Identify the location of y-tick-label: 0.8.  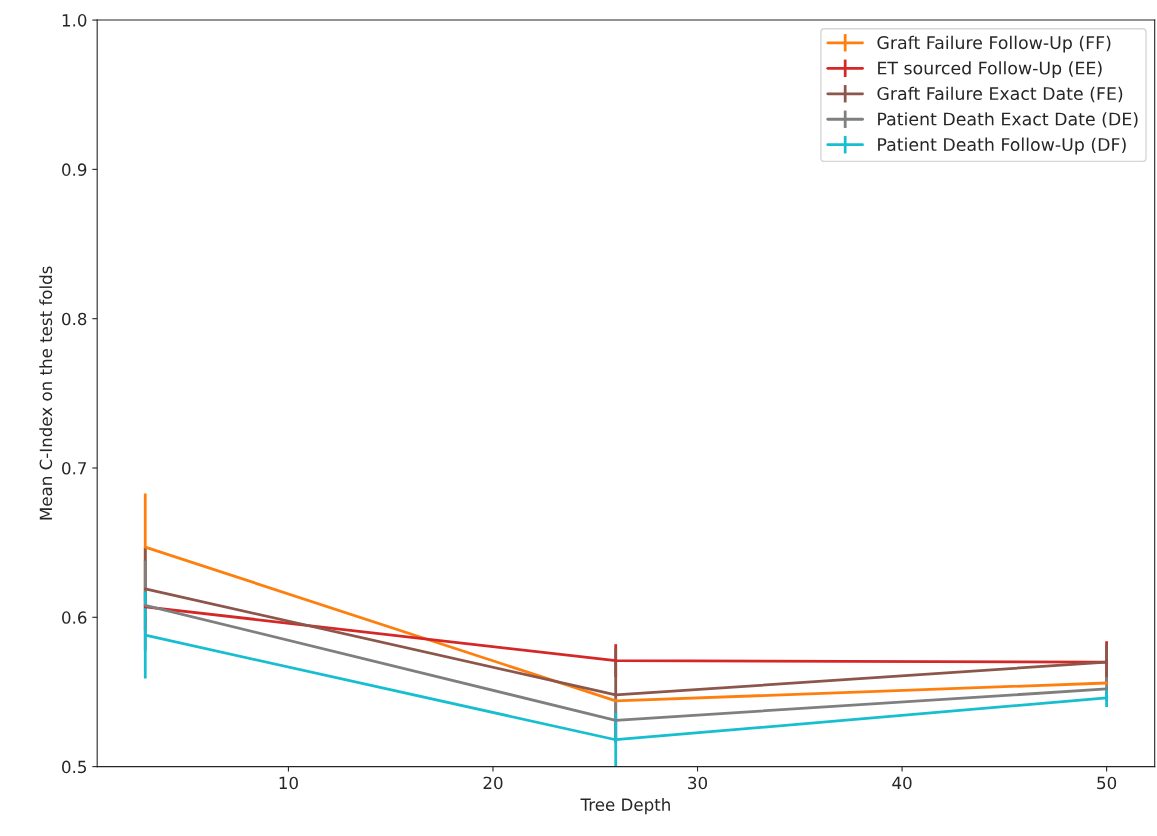
(74, 319).